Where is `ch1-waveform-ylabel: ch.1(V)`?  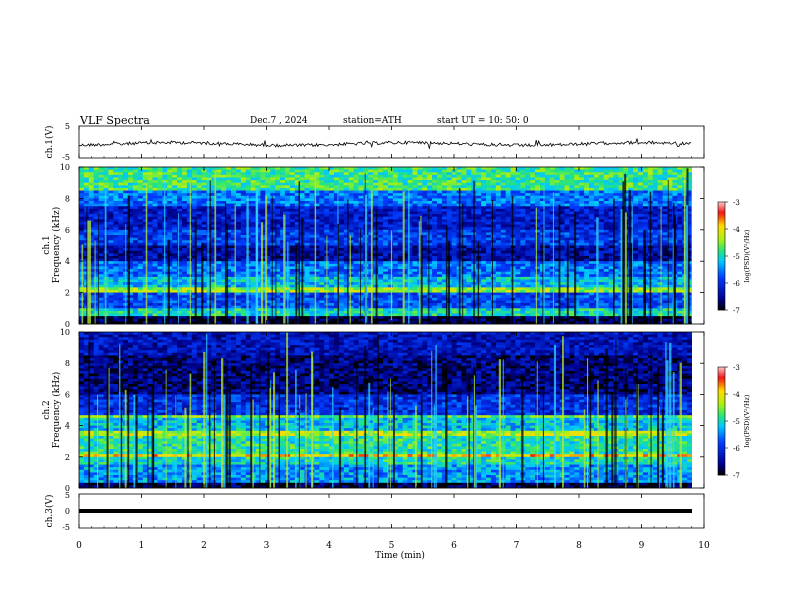 ch1-waveform-ylabel: ch.1(V) is located at coordinates (49, 142).